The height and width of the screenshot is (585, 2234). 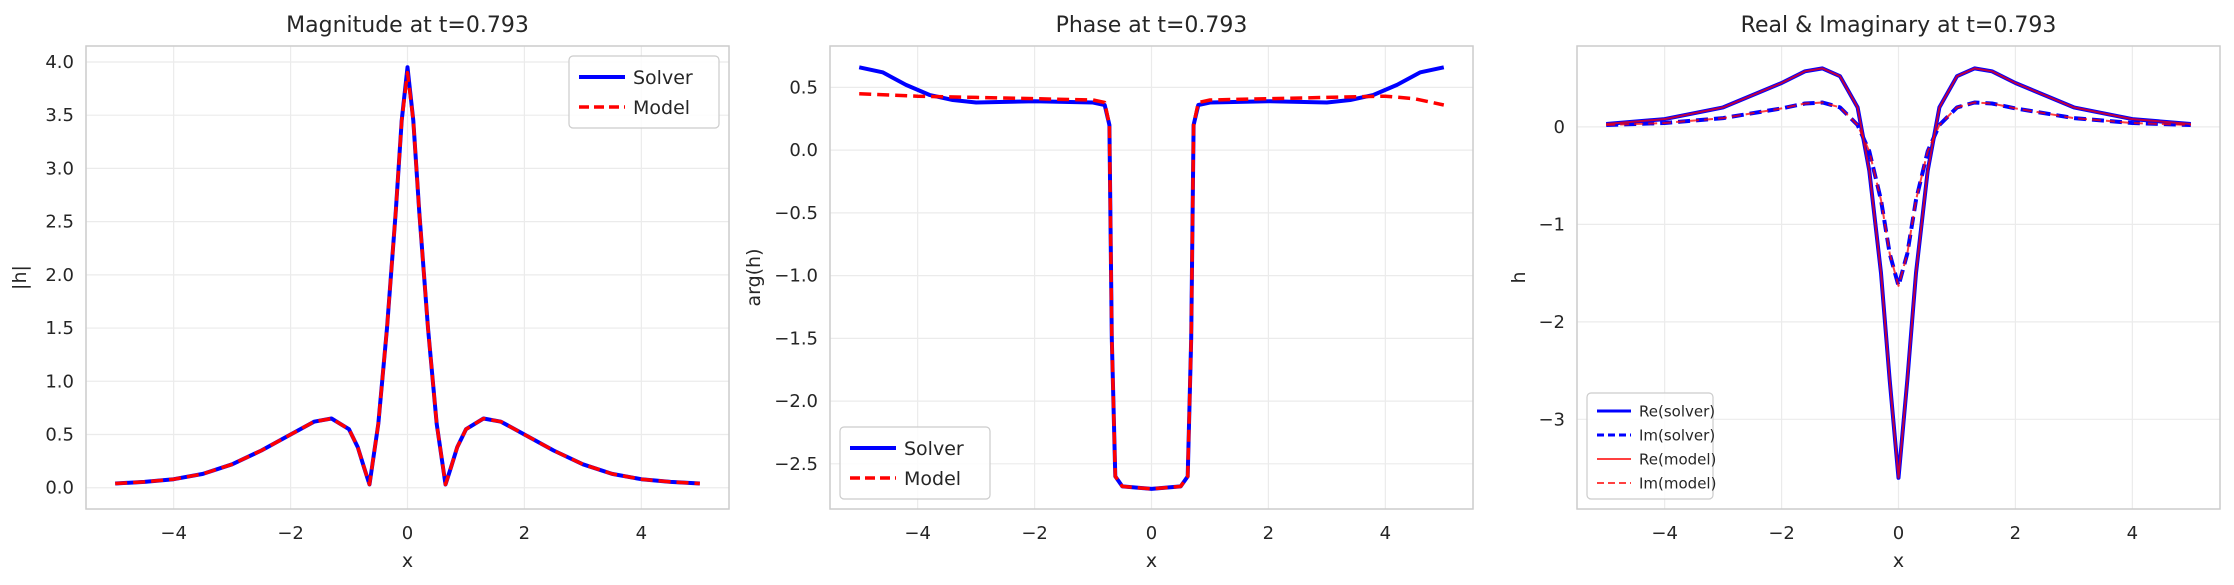 I want to click on y-tick-label: −1.5, so click(x=796, y=338).